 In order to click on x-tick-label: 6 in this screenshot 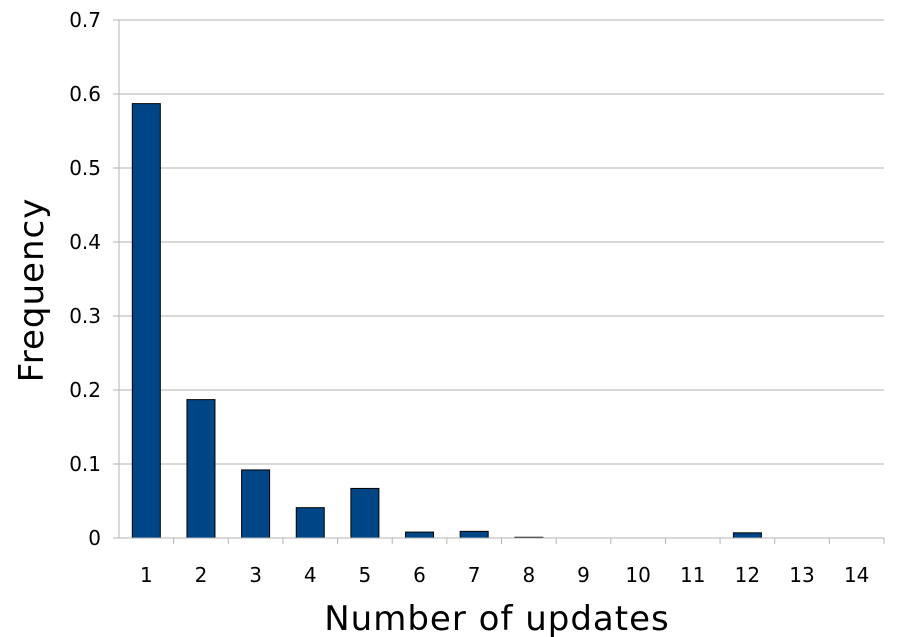, I will do `click(419, 575)`.